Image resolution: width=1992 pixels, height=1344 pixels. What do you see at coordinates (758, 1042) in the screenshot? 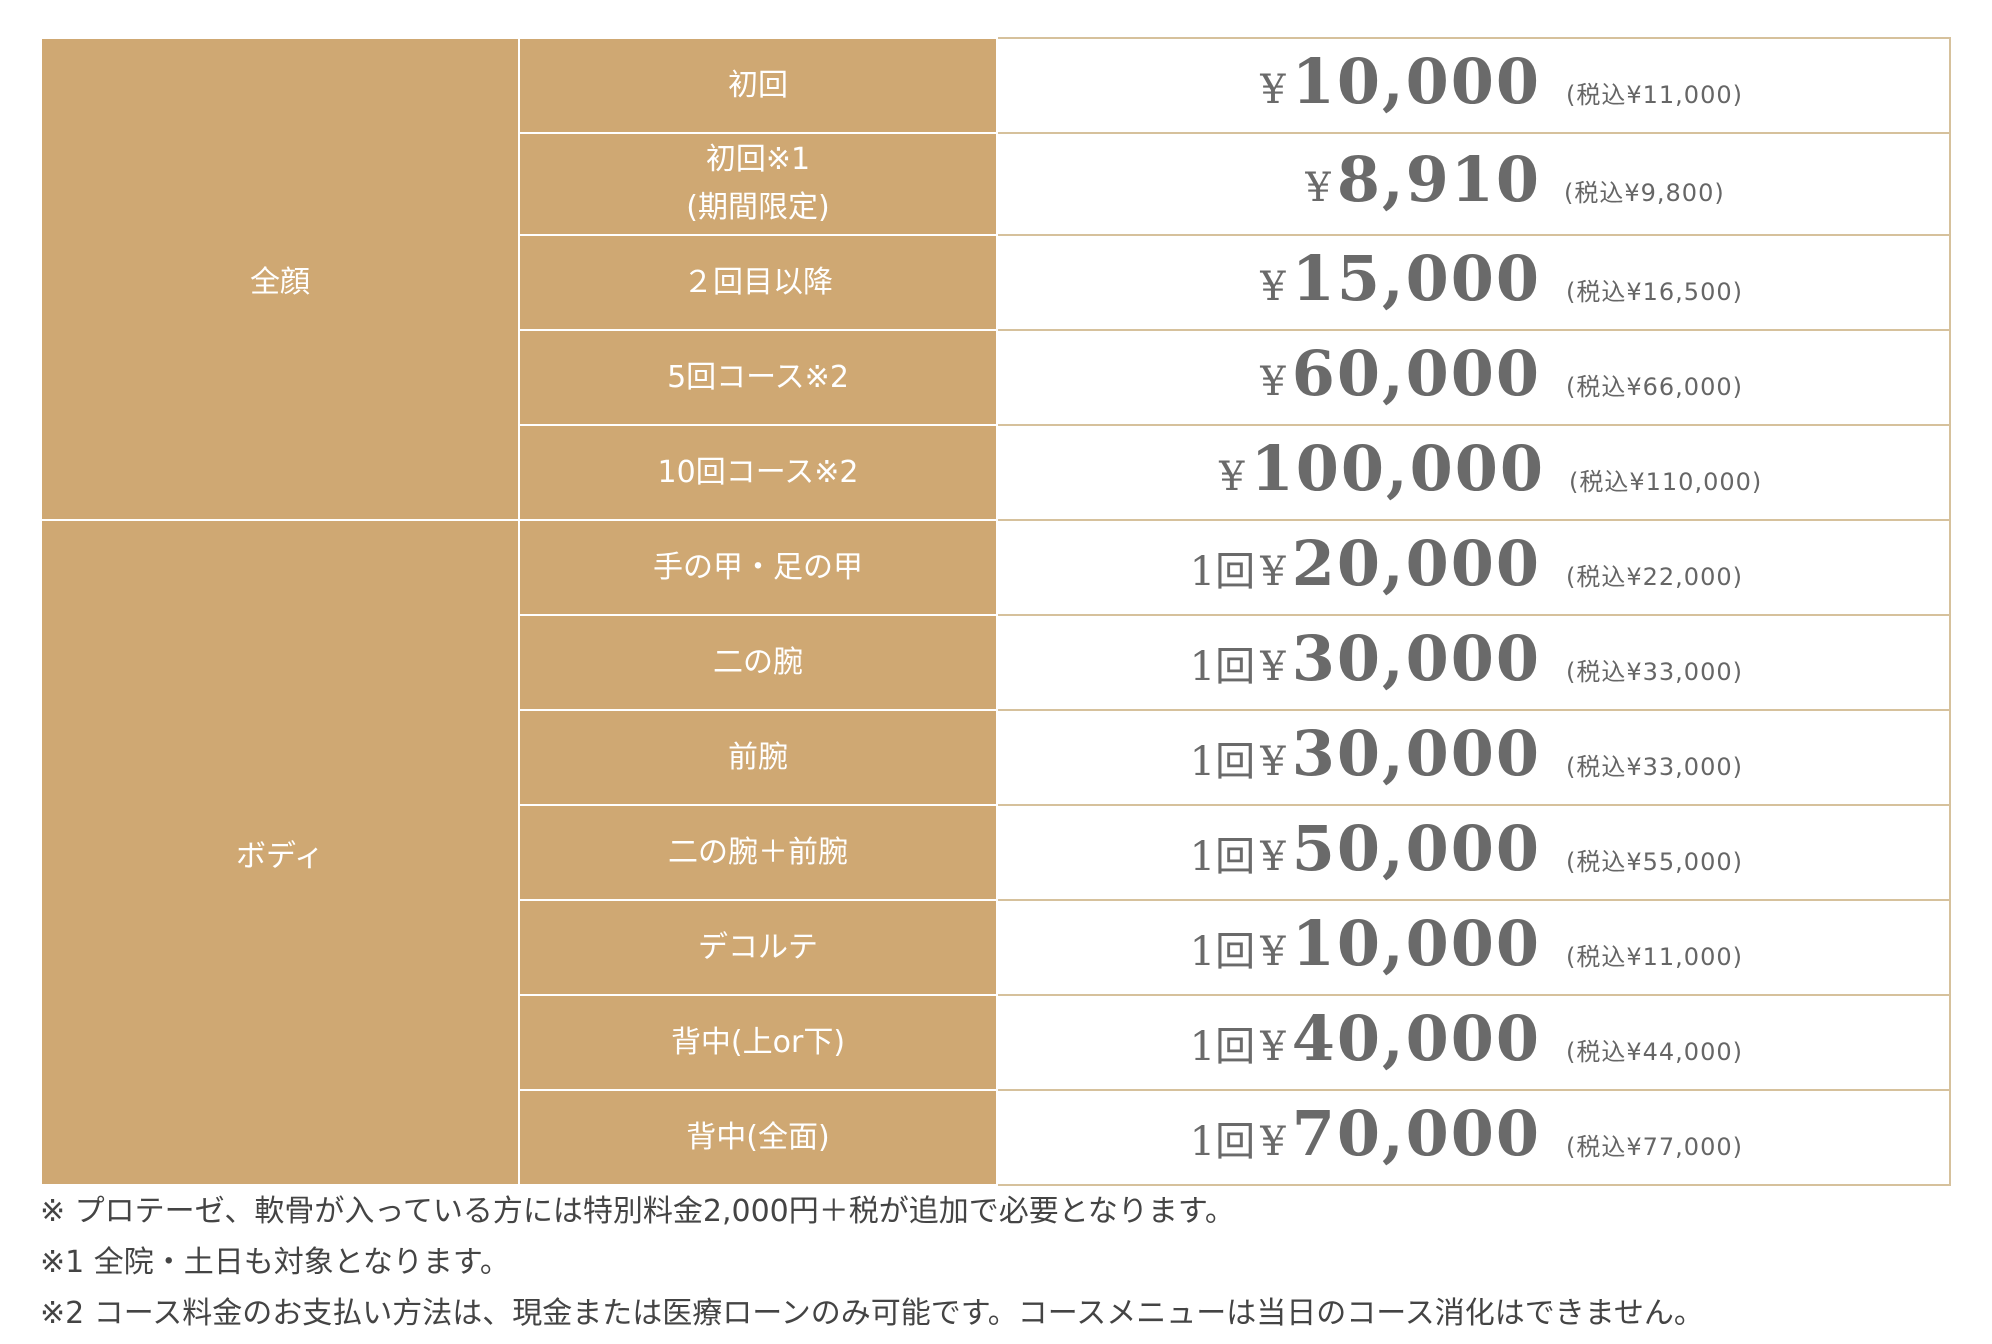
I see `item-cell: 背中(上or下)` at bounding box center [758, 1042].